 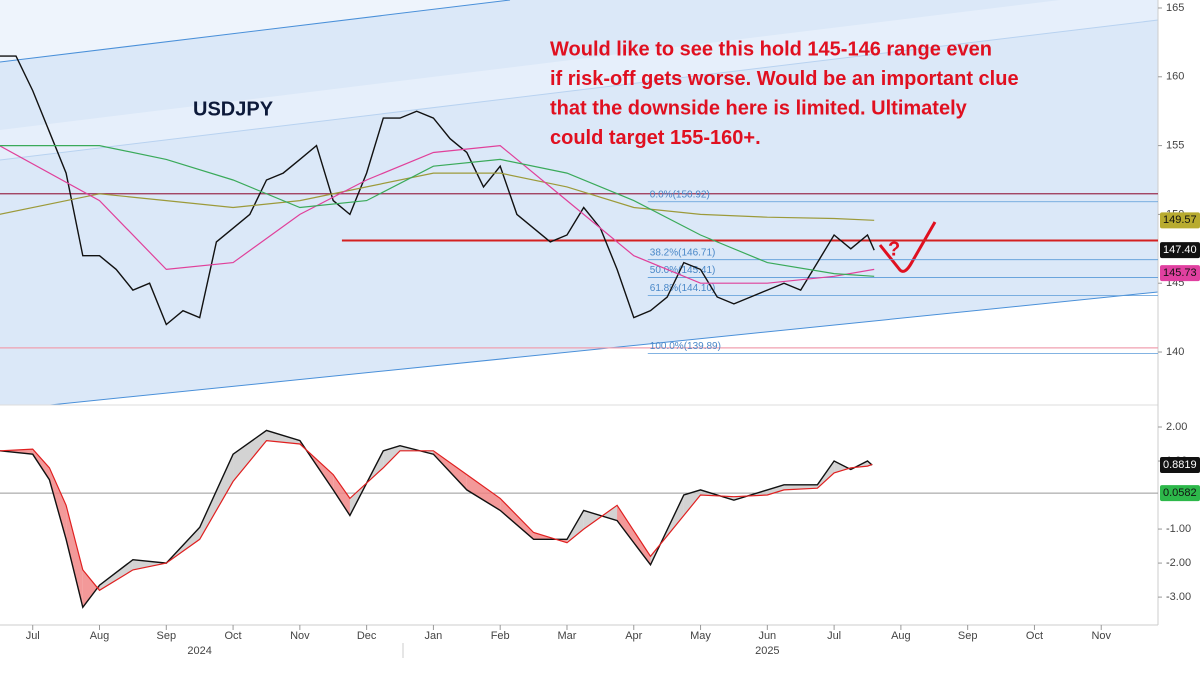 What do you see at coordinates (1178, 563) in the screenshot?
I see `y-tick-label: -2.00` at bounding box center [1178, 563].